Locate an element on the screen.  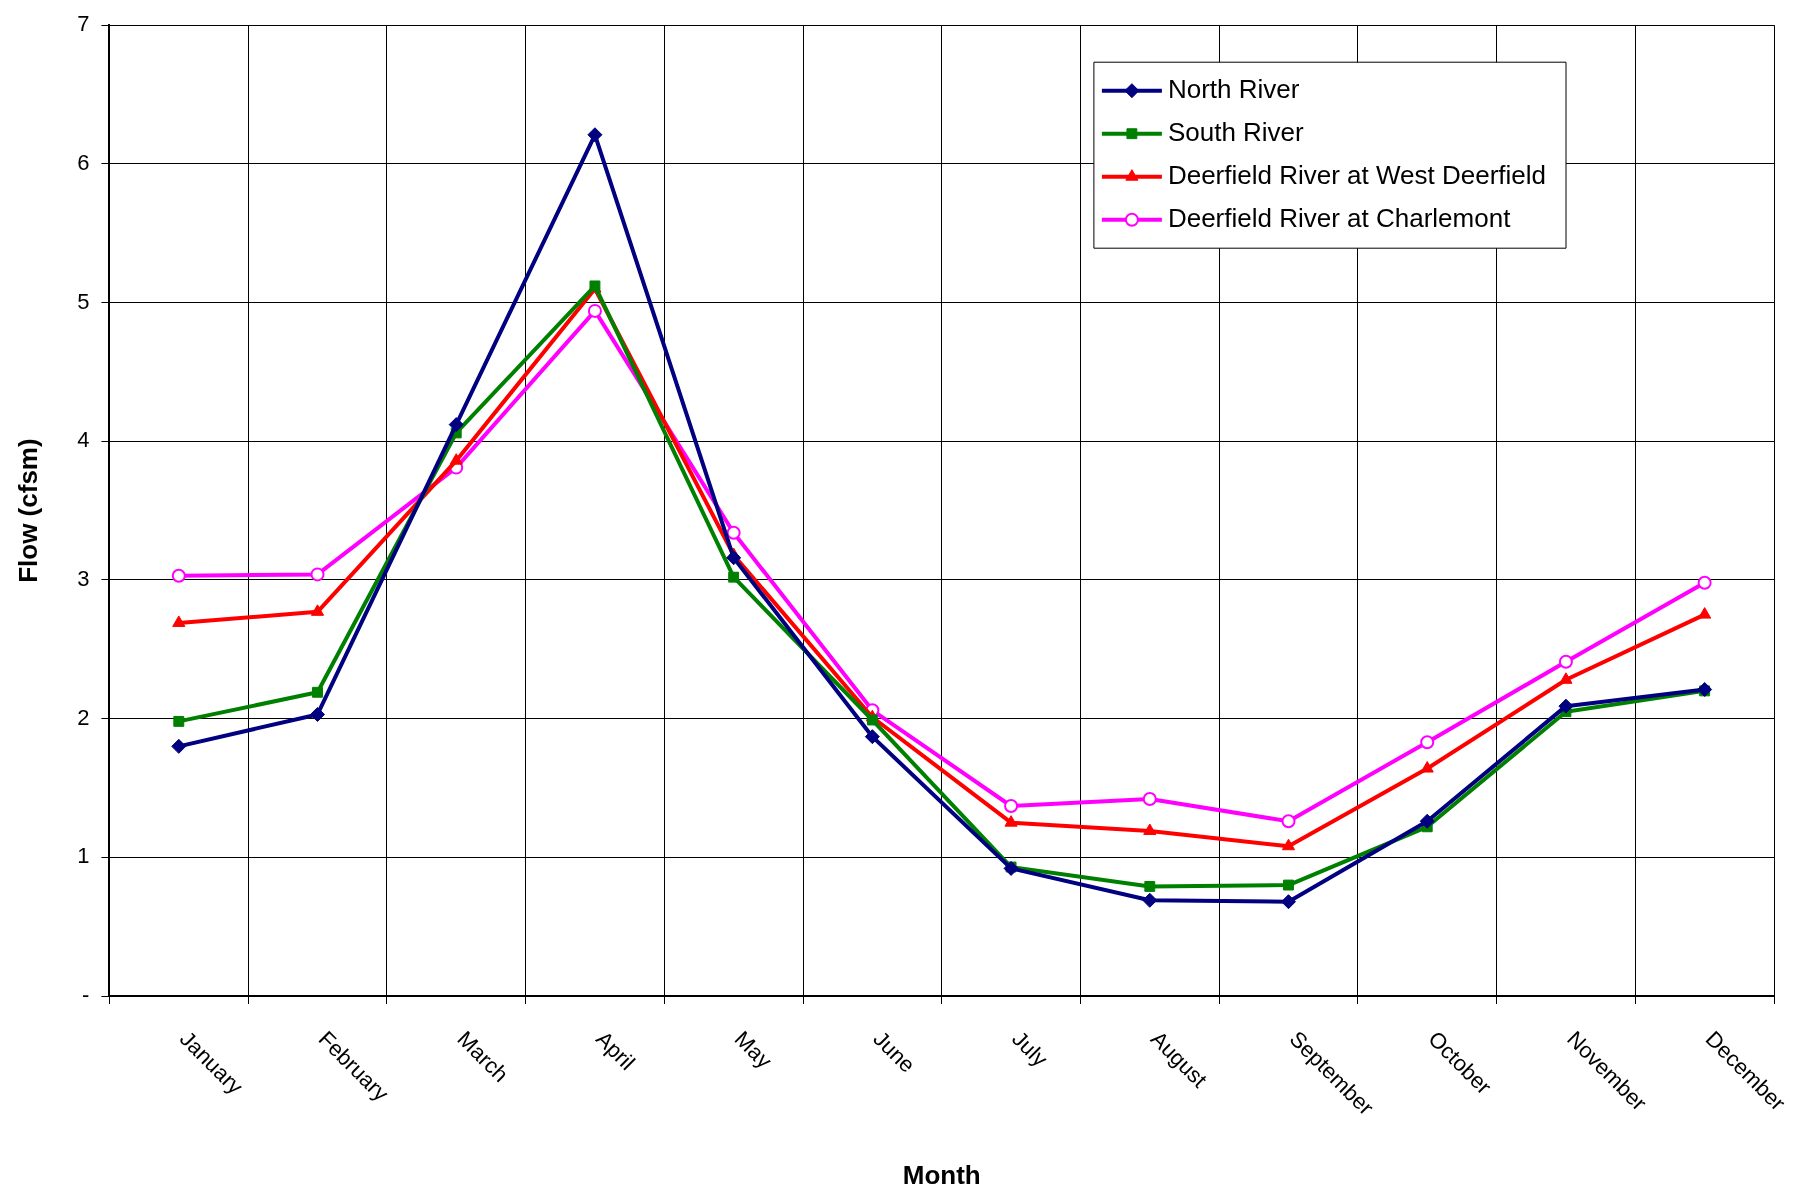
y-tick-label: - is located at coordinates (86, 995).